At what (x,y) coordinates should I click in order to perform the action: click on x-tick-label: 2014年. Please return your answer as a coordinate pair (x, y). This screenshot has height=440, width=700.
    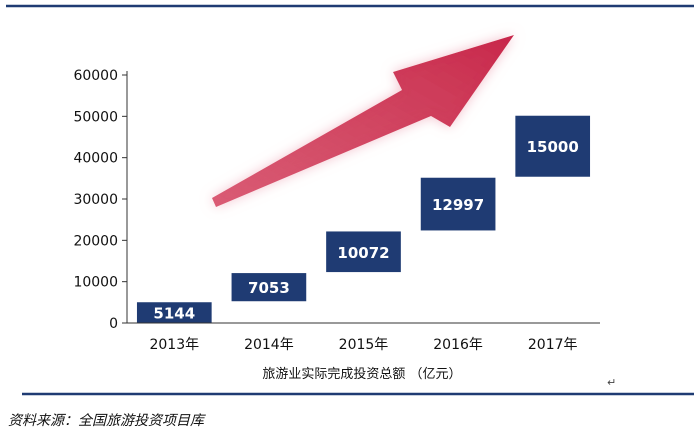
    Looking at the image, I should click on (269, 345).